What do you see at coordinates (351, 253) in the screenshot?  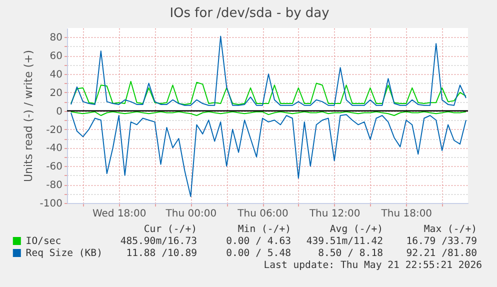 I see `text: 8.50 / 8.18` at bounding box center [351, 253].